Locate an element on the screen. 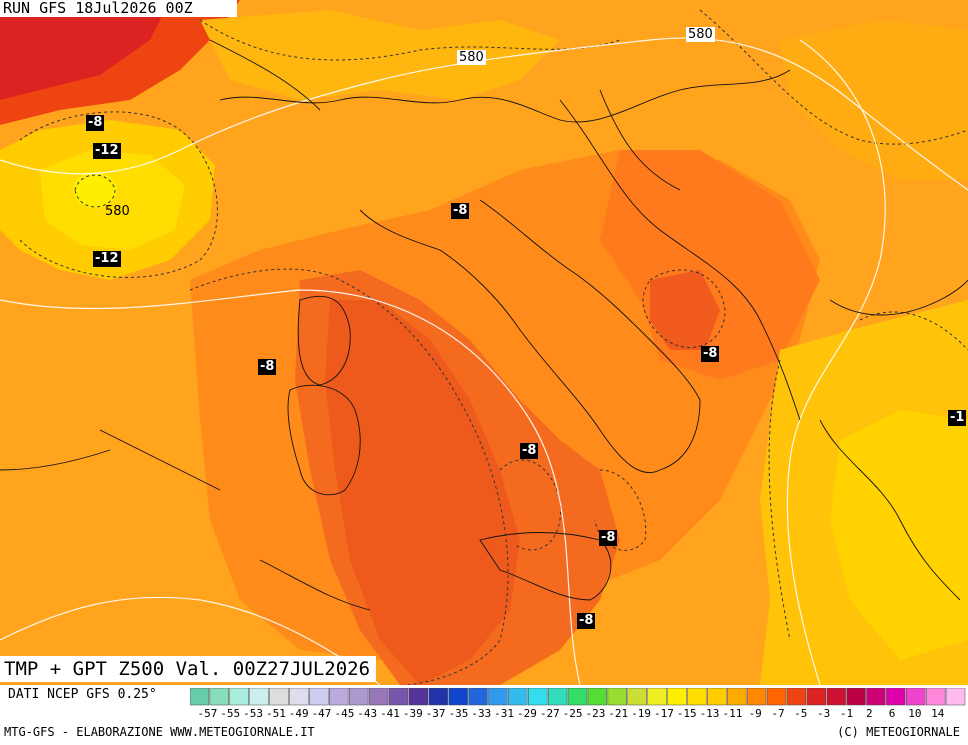  color-scale-tick-label: 6 is located at coordinates (892, 713).